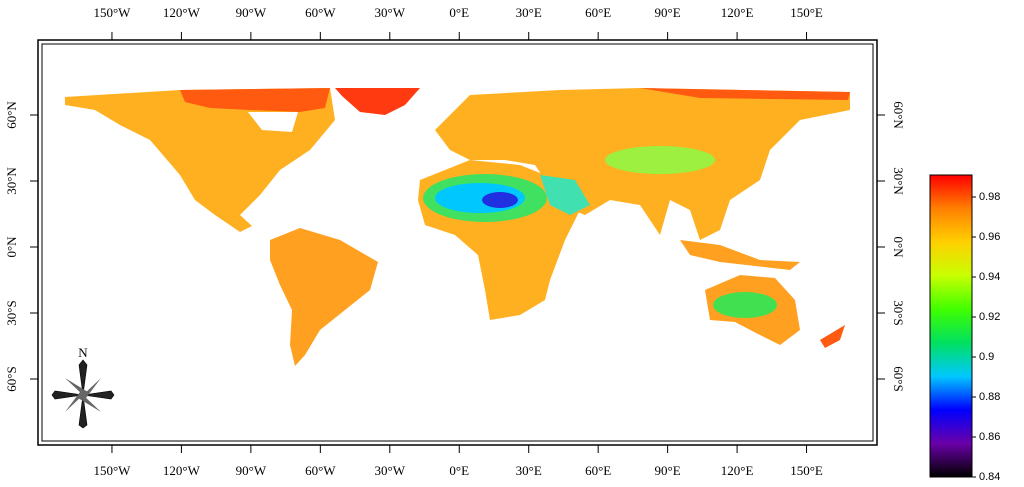 The image size is (1024, 487). I want to click on y-tick-label-left: 60°N, so click(11, 115).